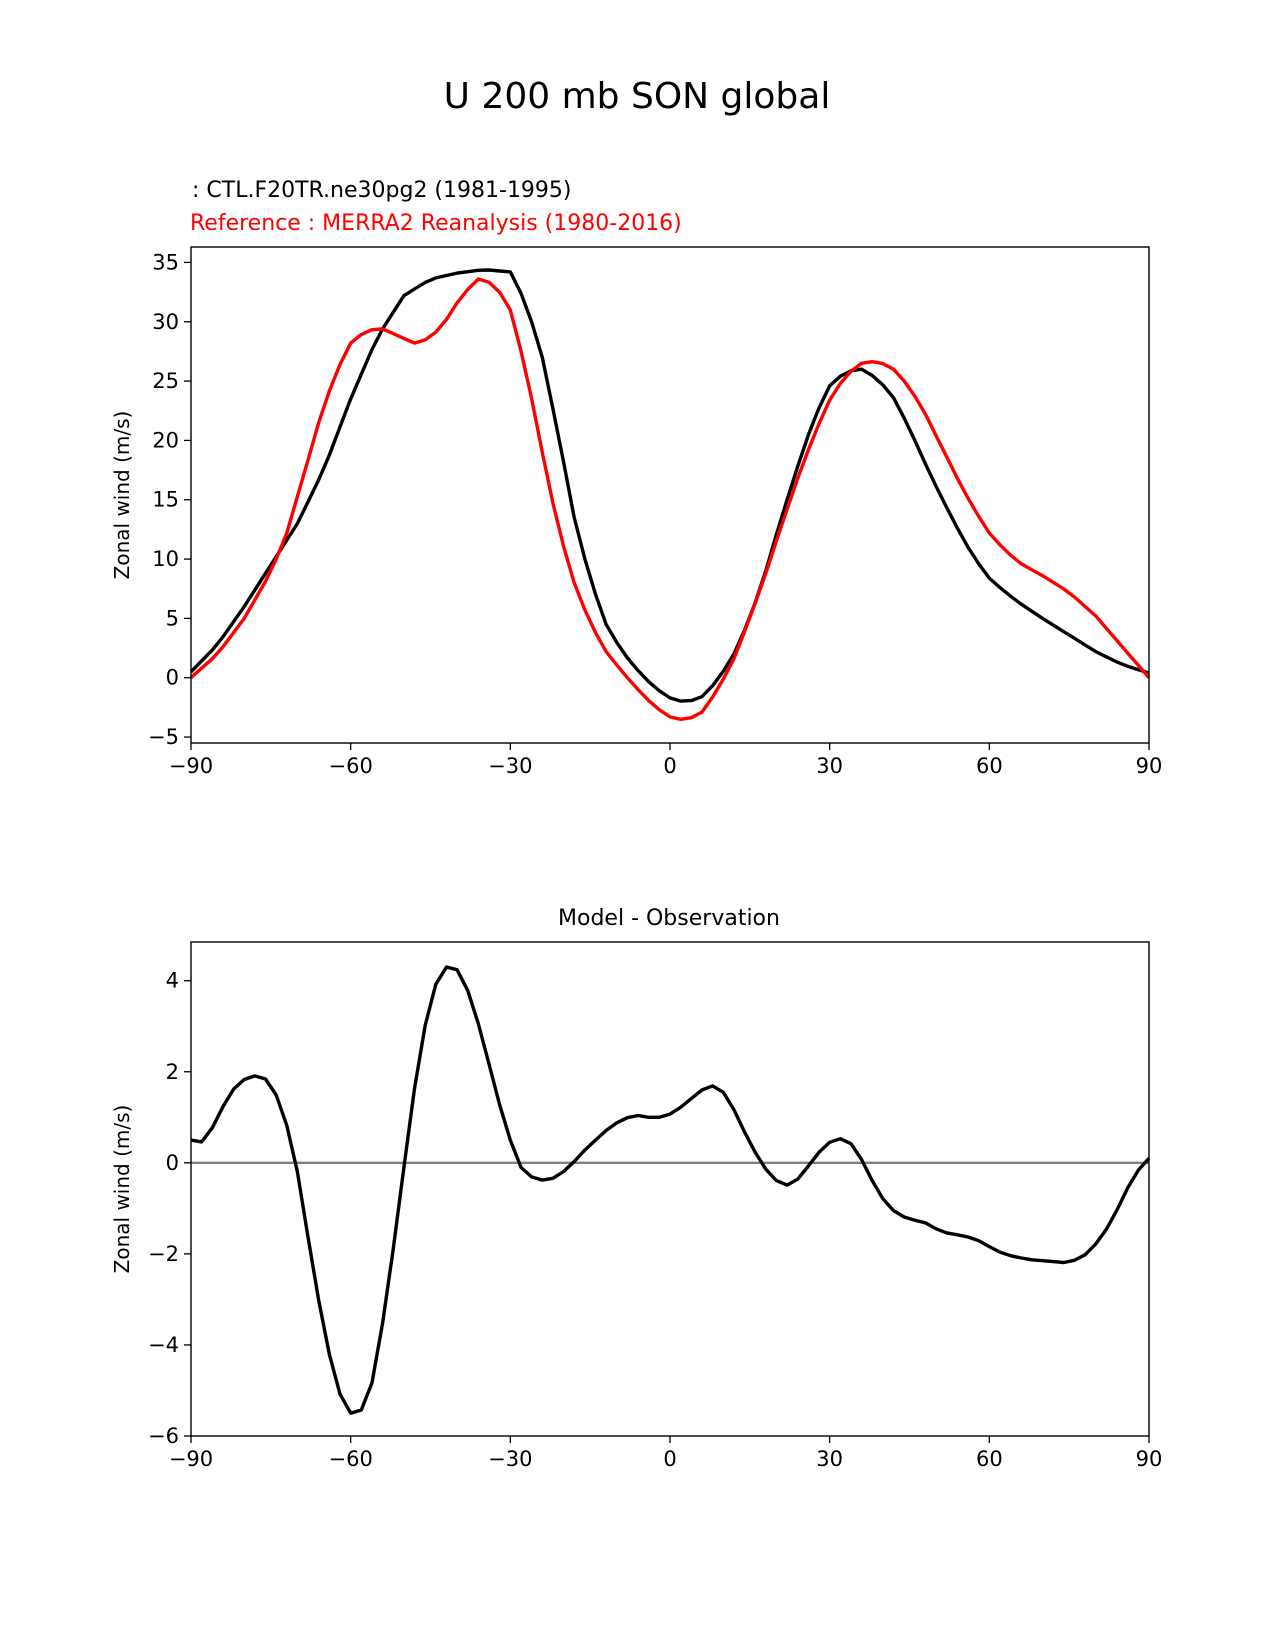  I want to click on y-tick-label: 10, so click(165, 559).